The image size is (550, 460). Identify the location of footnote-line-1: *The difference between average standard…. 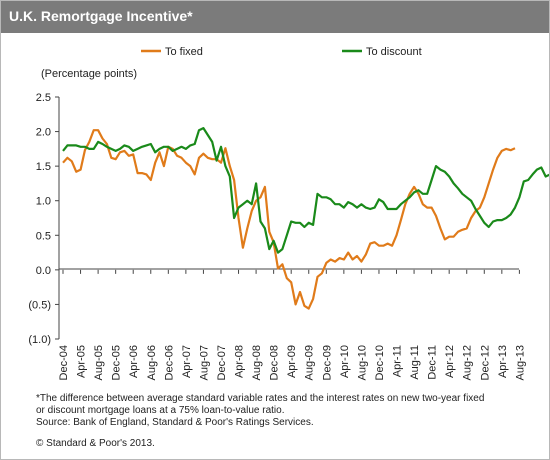
(260, 398).